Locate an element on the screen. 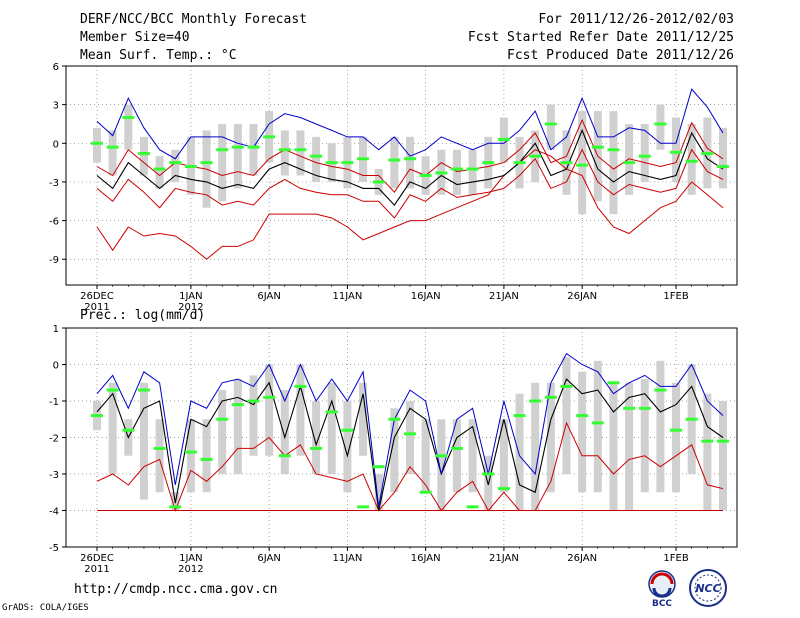  precip-label: Prec.: log(mm/d) is located at coordinates (143, 315).